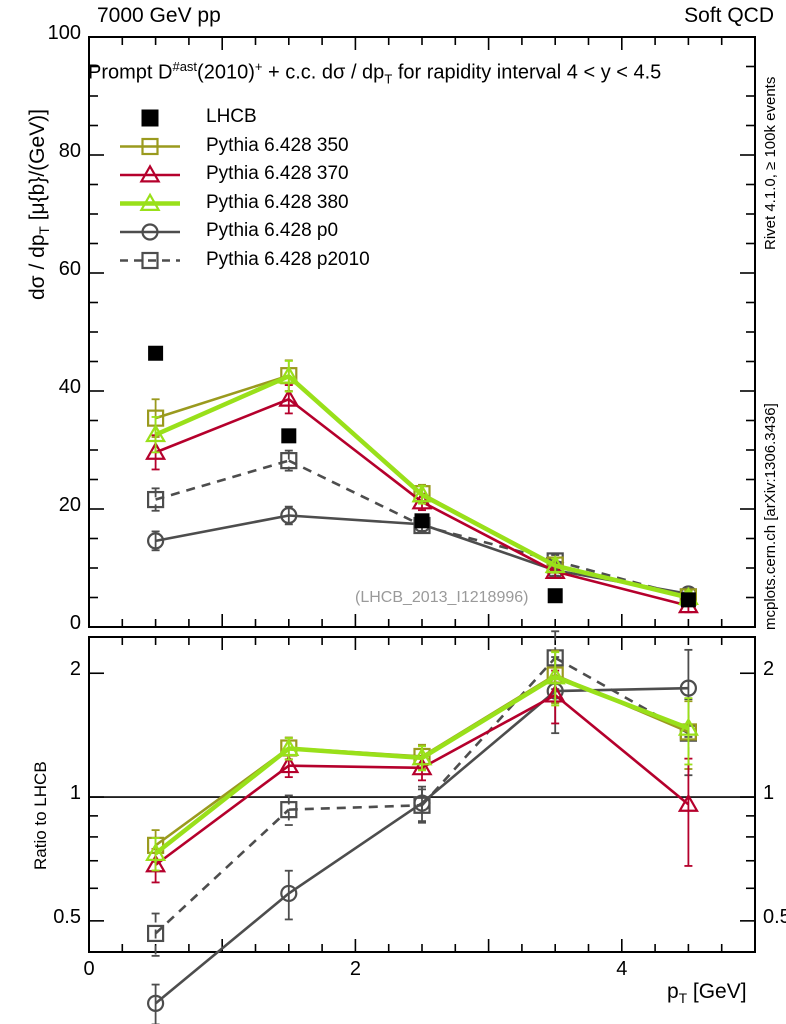  Describe the element at coordinates (272, 230) in the screenshot. I see `legend-label-p0: Pythia 6.428 p0` at that location.